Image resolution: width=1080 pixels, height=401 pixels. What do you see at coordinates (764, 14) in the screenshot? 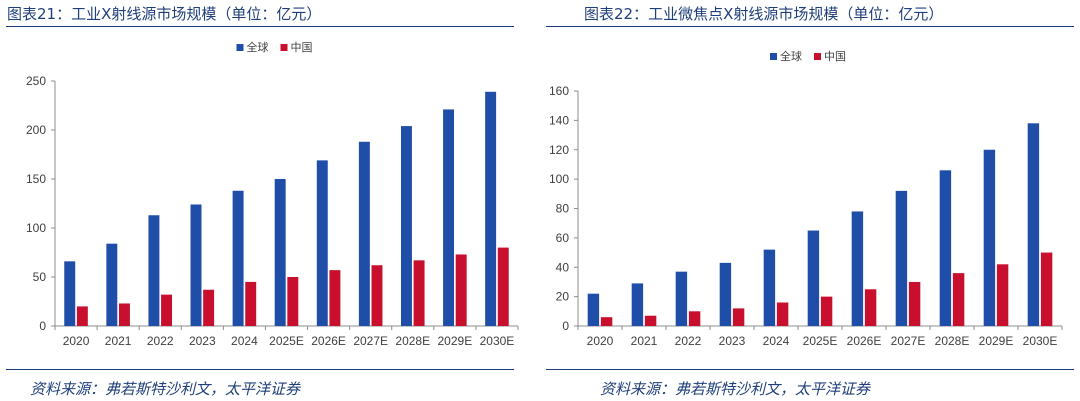
I see `chart-title: 图表22：工业微焦点X射线源市场规模（单位：亿元）` at bounding box center [764, 14].